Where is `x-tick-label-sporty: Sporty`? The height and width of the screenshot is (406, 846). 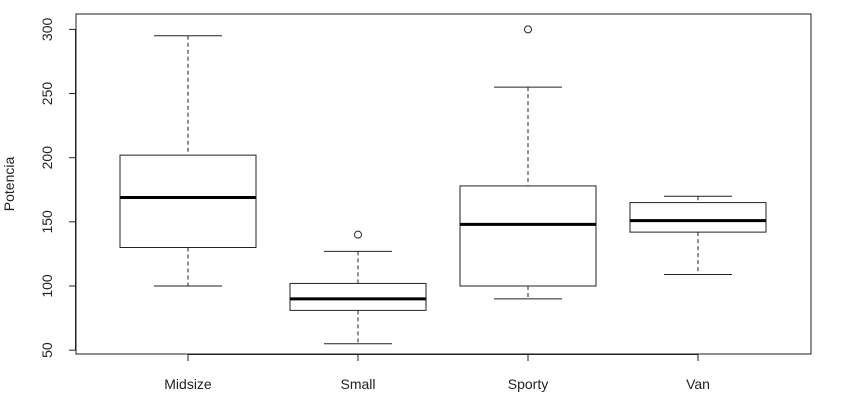
x-tick-label-sporty: Sporty is located at coordinates (528, 384).